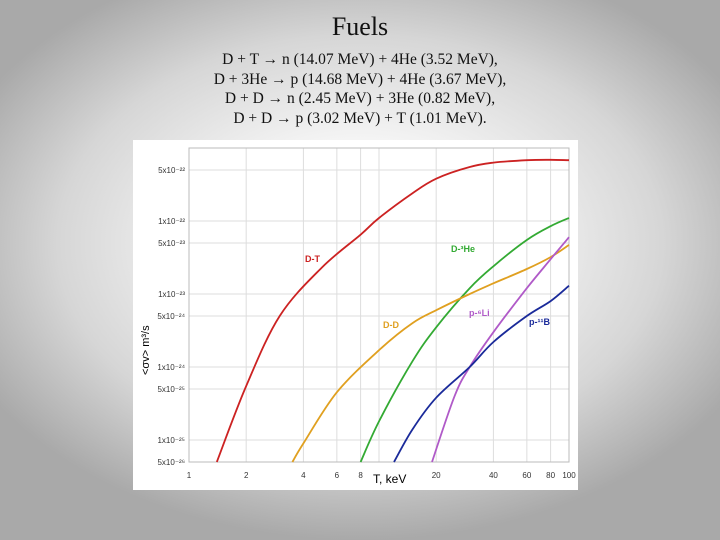  What do you see at coordinates (171, 389) in the screenshot?
I see `y-tick-label: 5x10⁻²⁵` at bounding box center [171, 389].